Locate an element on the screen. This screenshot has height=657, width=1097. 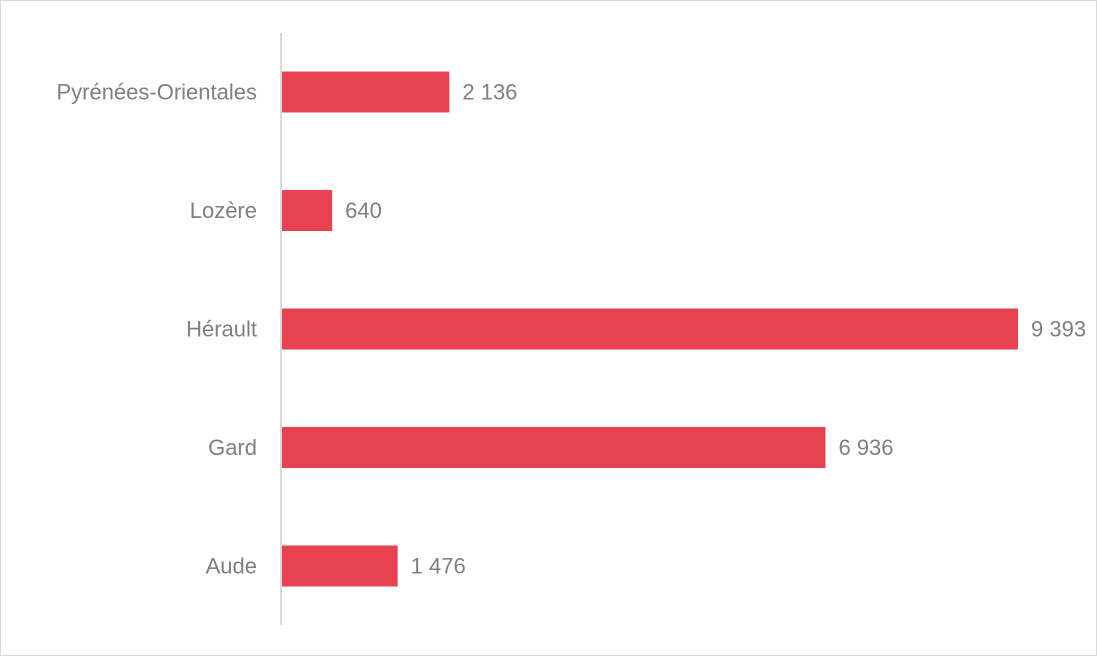
category-label: Pyrénées-Orientales is located at coordinates (156, 92).